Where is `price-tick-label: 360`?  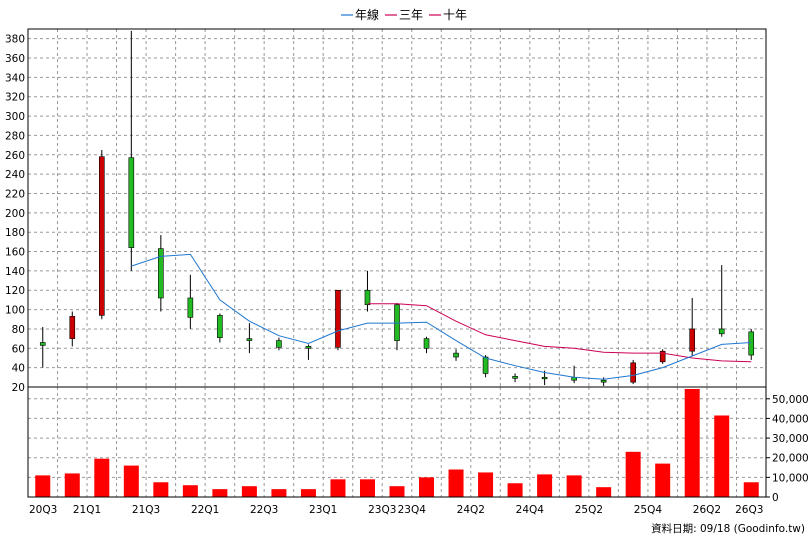
price-tick-label: 360 is located at coordinates (15, 59).